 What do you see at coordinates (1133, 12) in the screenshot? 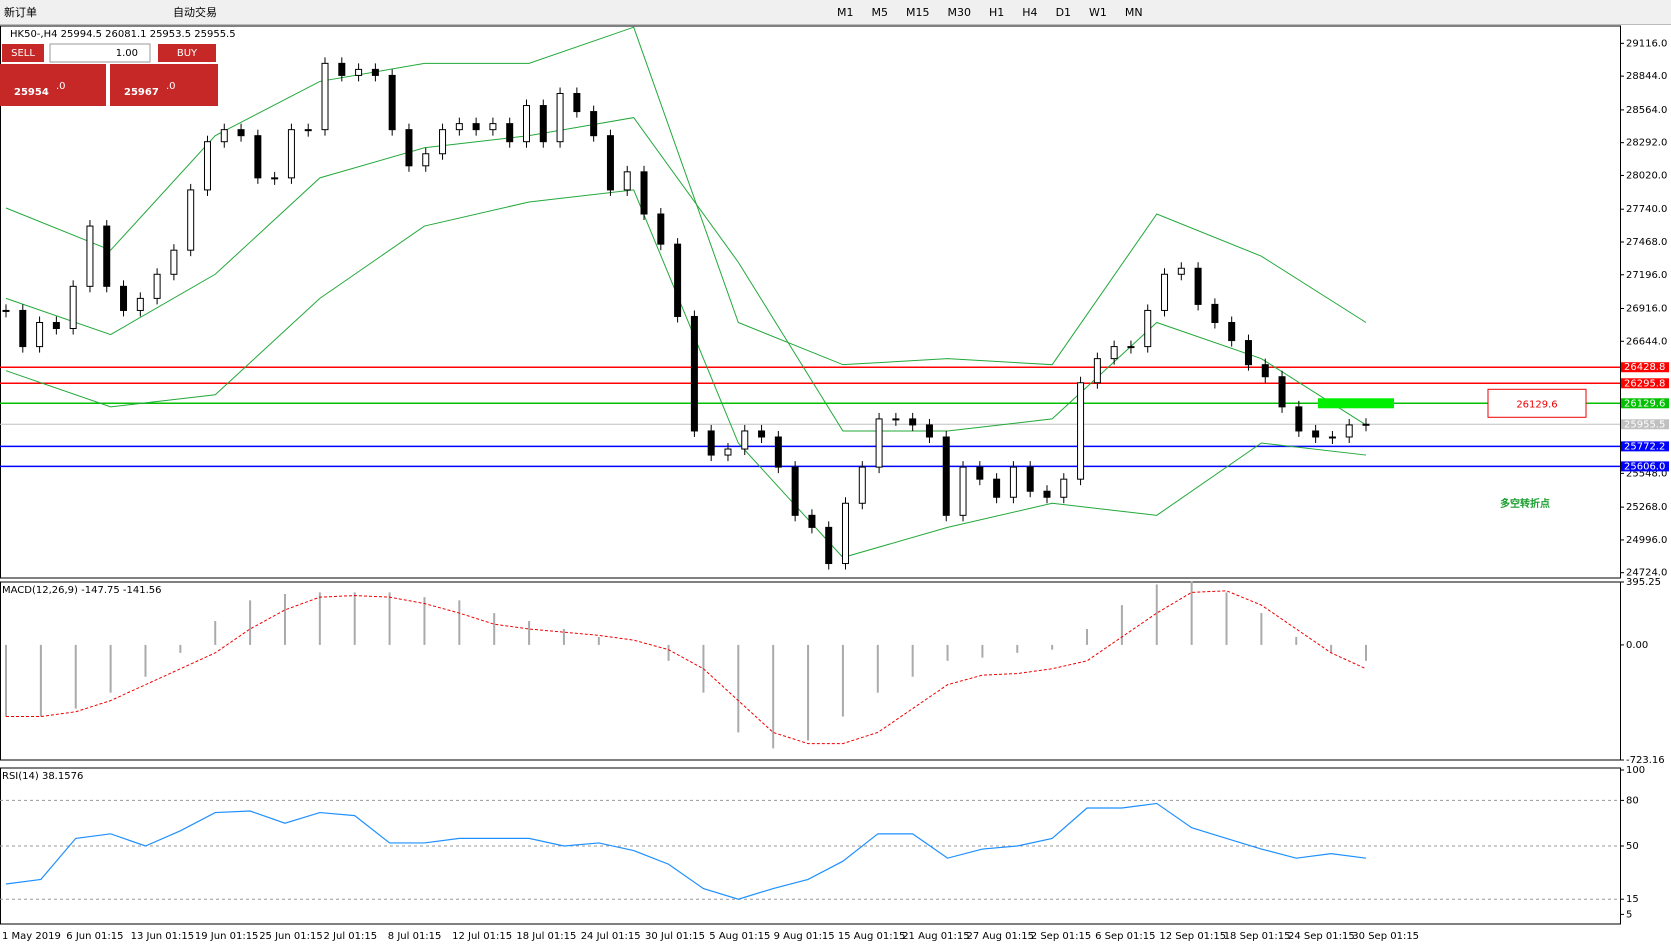
I see `timeframe: MN` at bounding box center [1133, 12].